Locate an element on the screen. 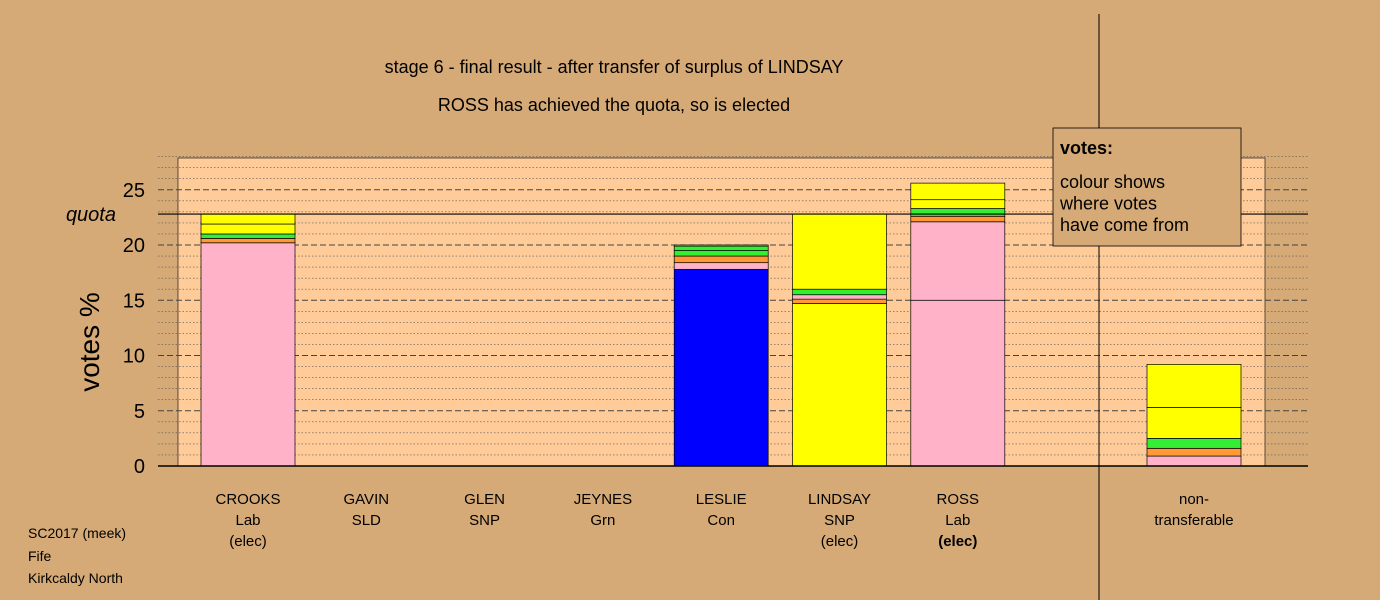  y-tick-label: 15 is located at coordinates (134, 301).